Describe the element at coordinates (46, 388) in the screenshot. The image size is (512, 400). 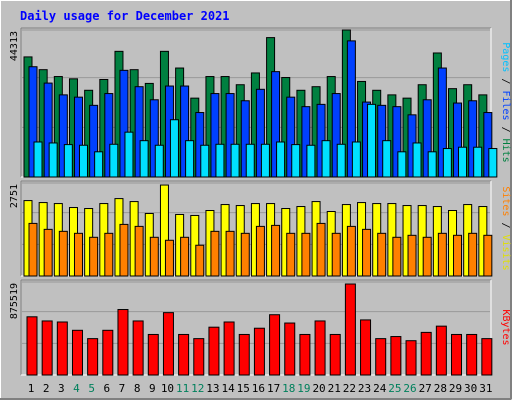
I see `x-tick-label: 2` at that location.